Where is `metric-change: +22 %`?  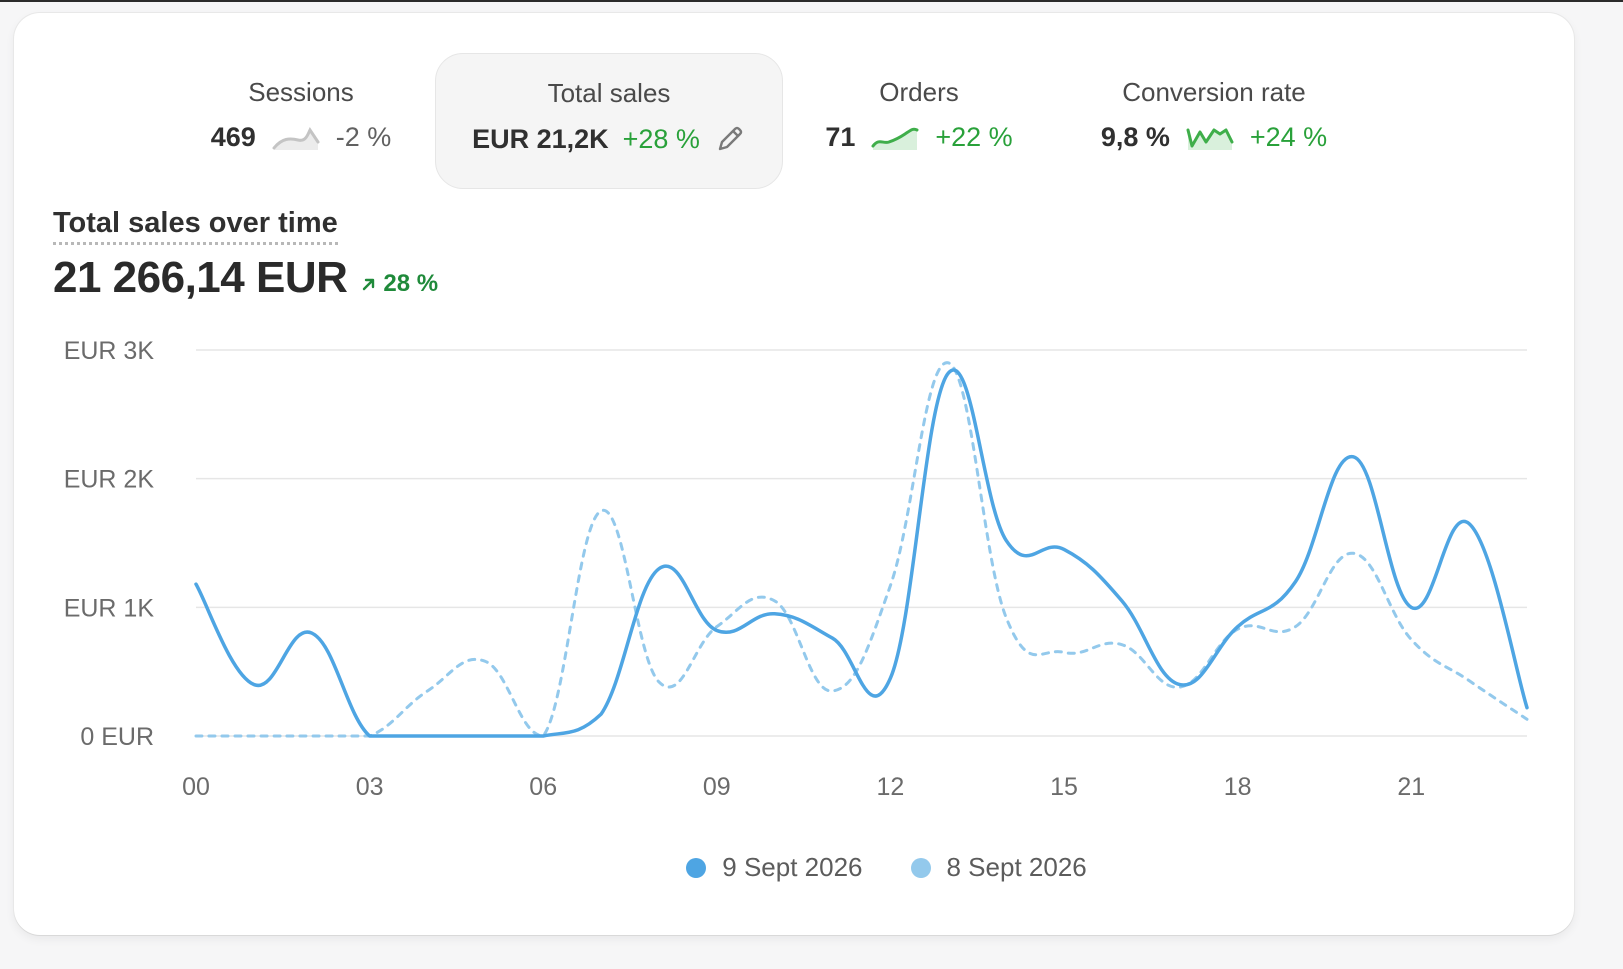 metric-change: +22 % is located at coordinates (974, 137).